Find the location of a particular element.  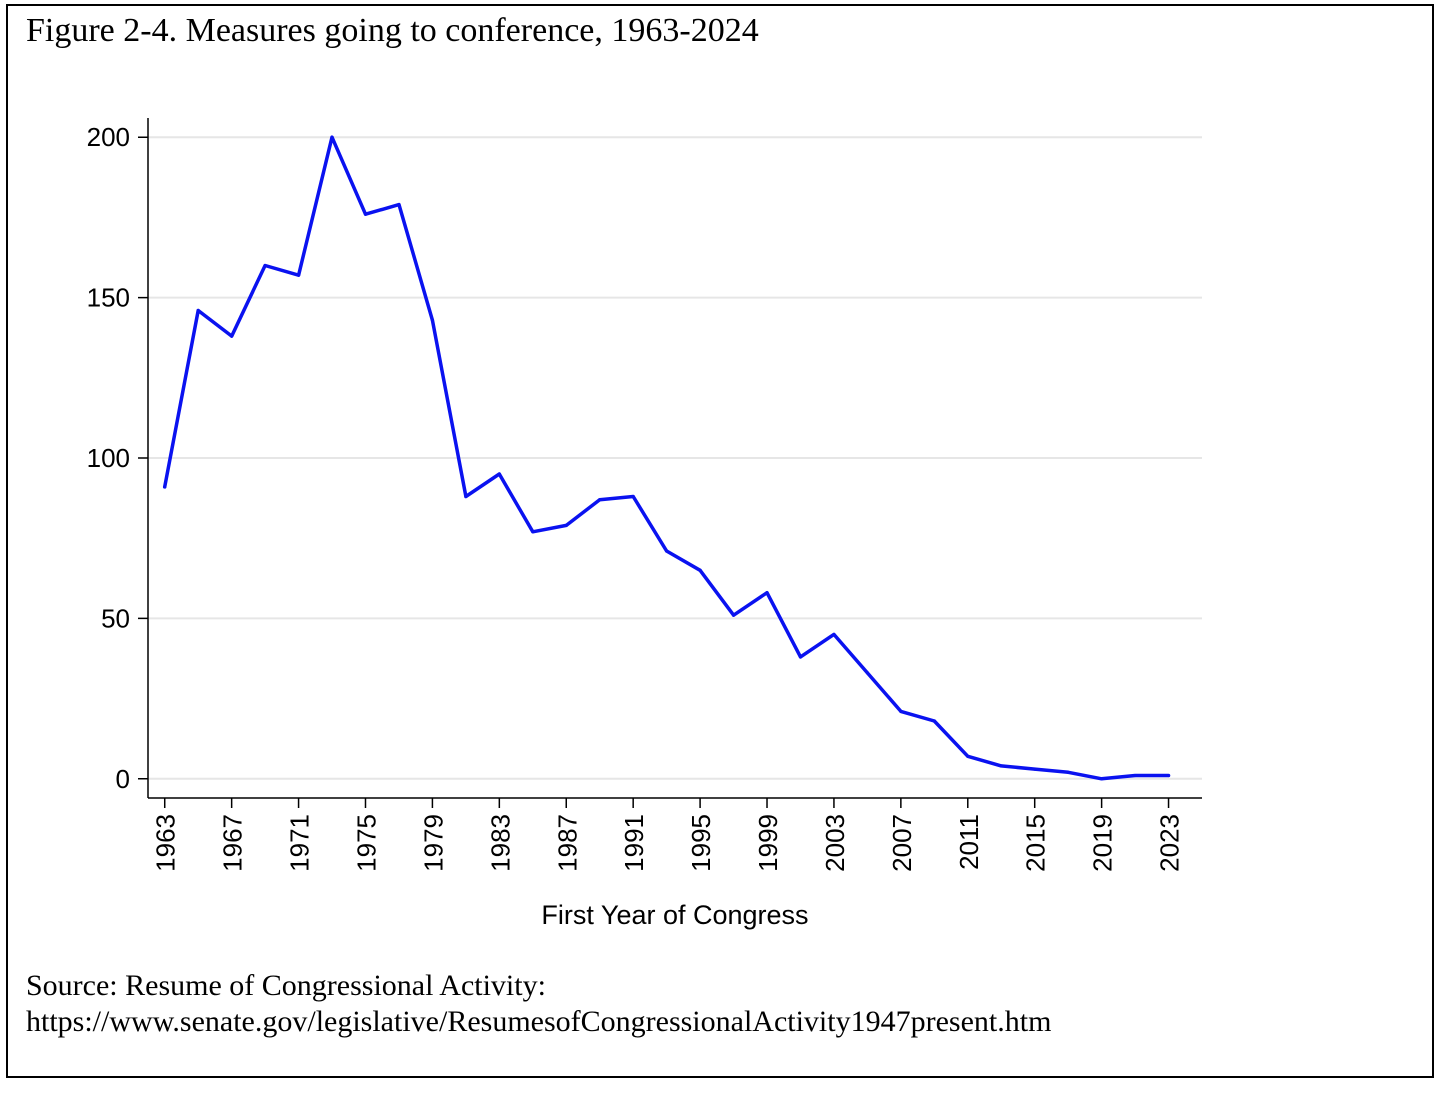

data-point-2003 is located at coordinates (834, 634).